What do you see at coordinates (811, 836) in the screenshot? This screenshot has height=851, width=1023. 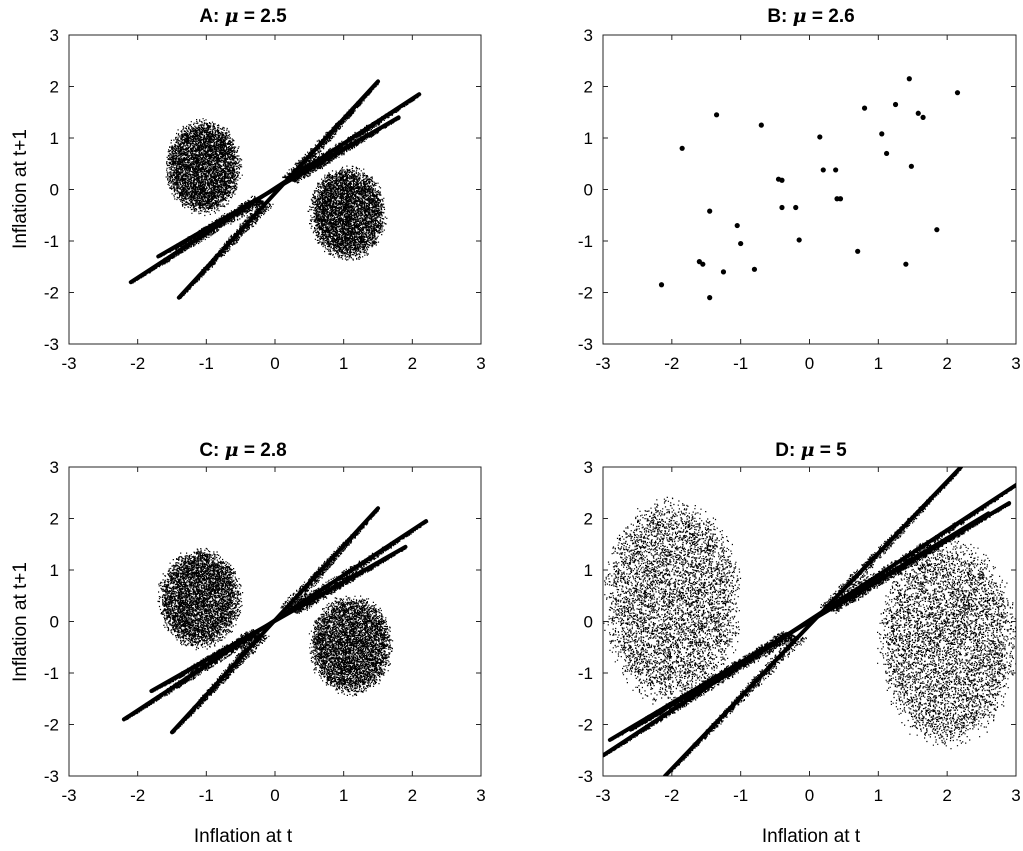 I see `panel-d-x-axis-label: Inflation at t` at bounding box center [811, 836].